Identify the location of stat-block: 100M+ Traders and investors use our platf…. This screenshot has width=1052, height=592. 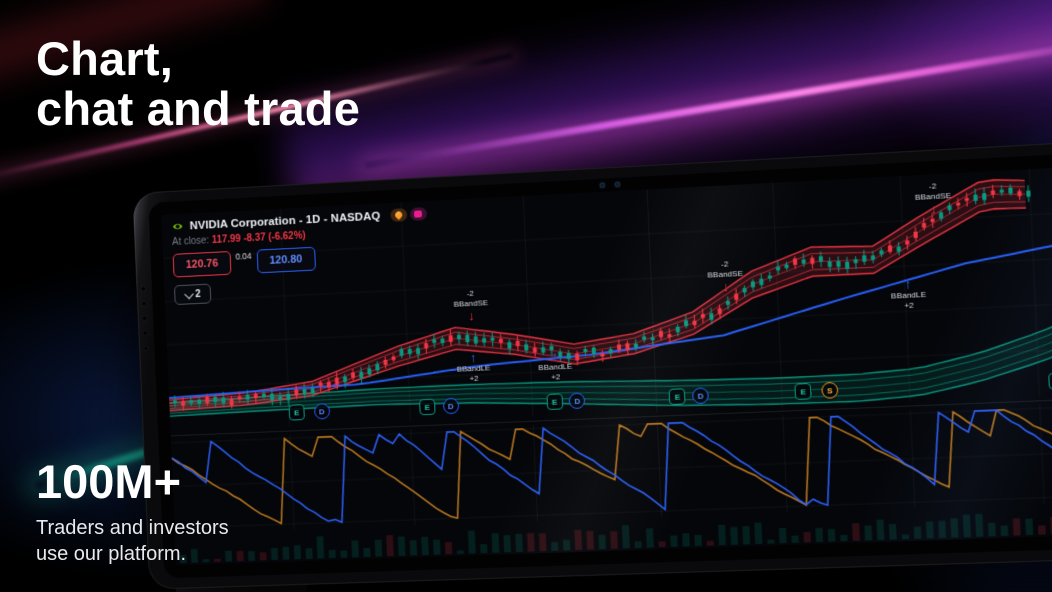
(132, 512).